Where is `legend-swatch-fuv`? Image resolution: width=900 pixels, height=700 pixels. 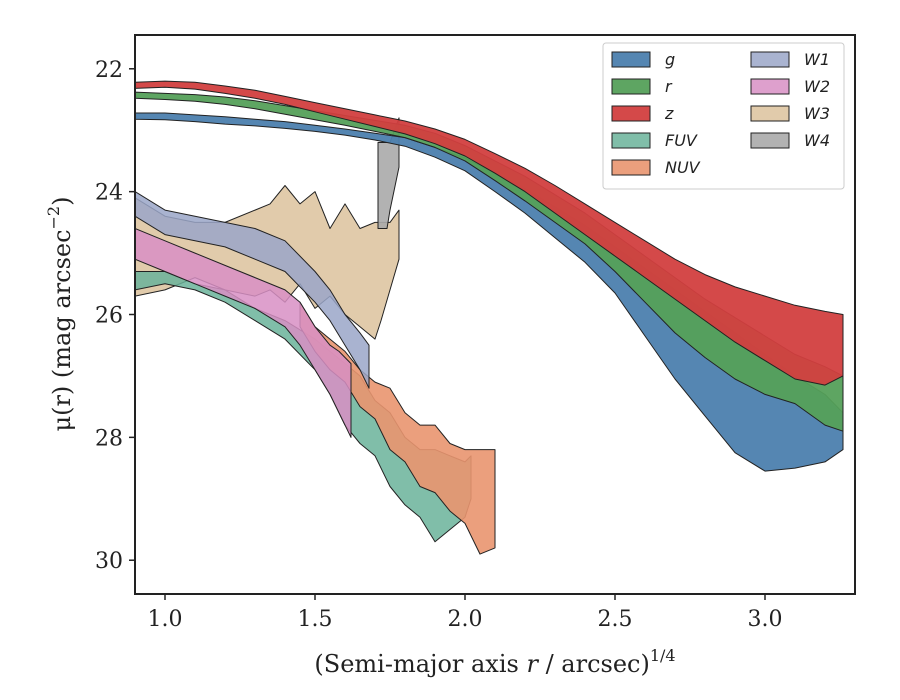
legend-swatch-fuv is located at coordinates (631, 140).